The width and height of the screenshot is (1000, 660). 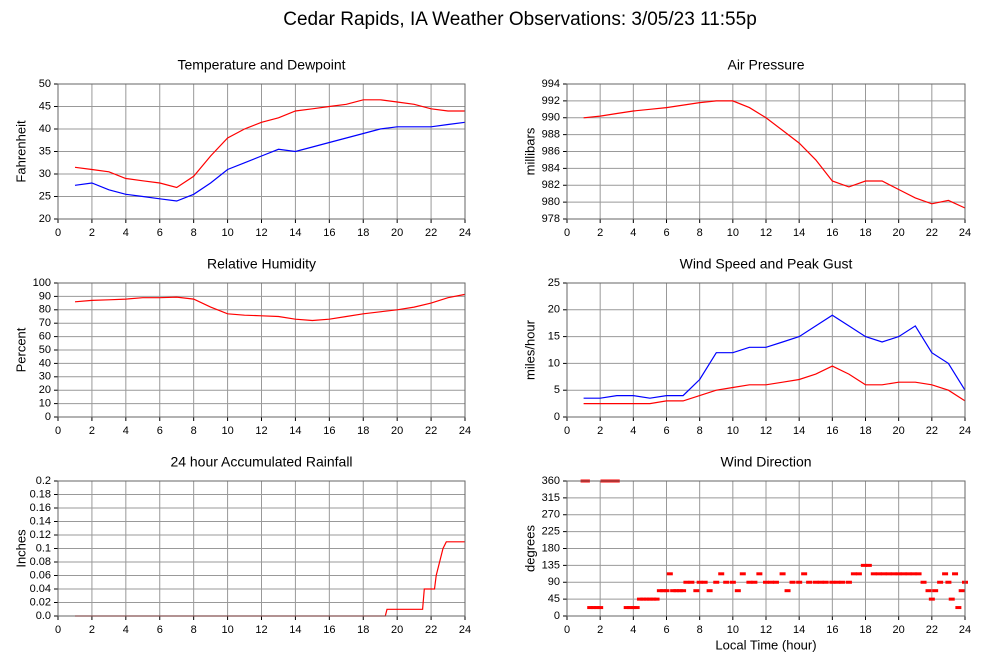 What do you see at coordinates (551, 101) in the screenshot?
I see `y-tick-label: 992` at bounding box center [551, 101].